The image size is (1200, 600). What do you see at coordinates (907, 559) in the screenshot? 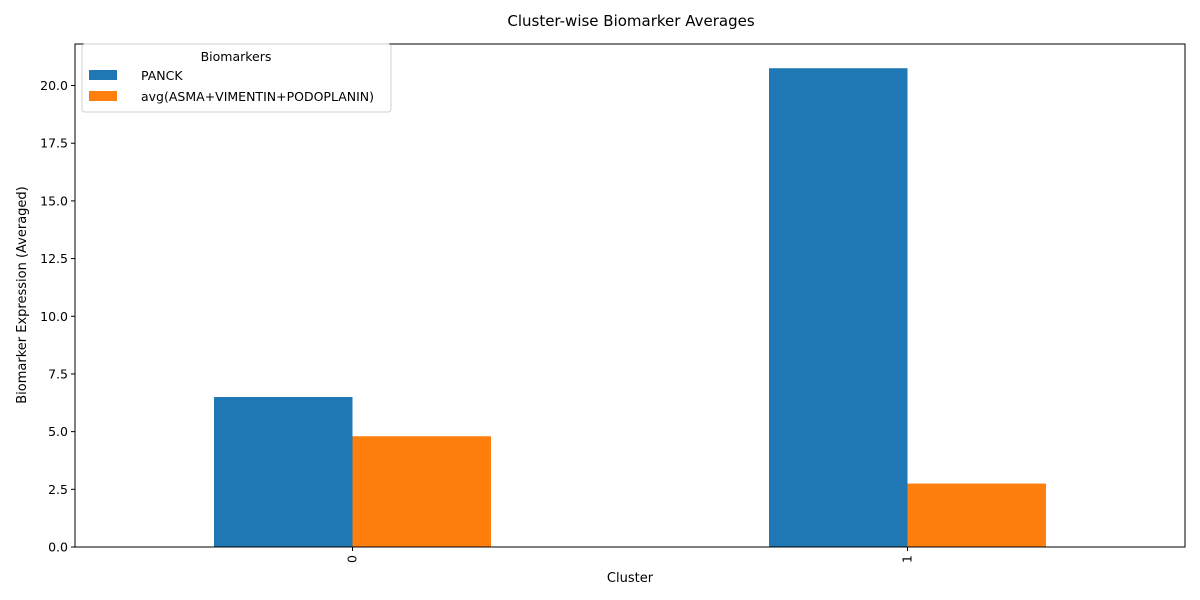
I see `x-tick-label-1: 1` at bounding box center [907, 559].